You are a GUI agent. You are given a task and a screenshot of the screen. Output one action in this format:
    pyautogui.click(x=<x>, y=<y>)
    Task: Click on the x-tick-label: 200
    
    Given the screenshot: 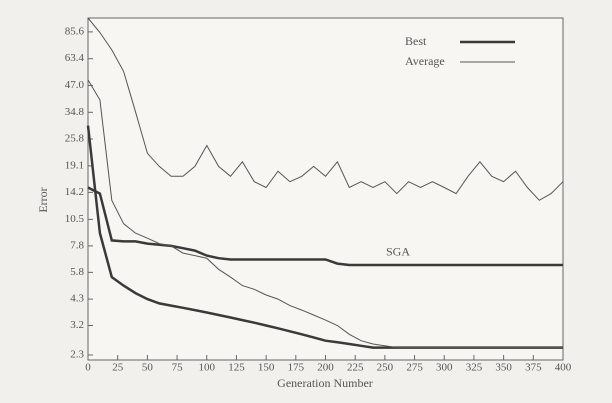 What is the action you would take?
    pyautogui.click(x=325, y=368)
    